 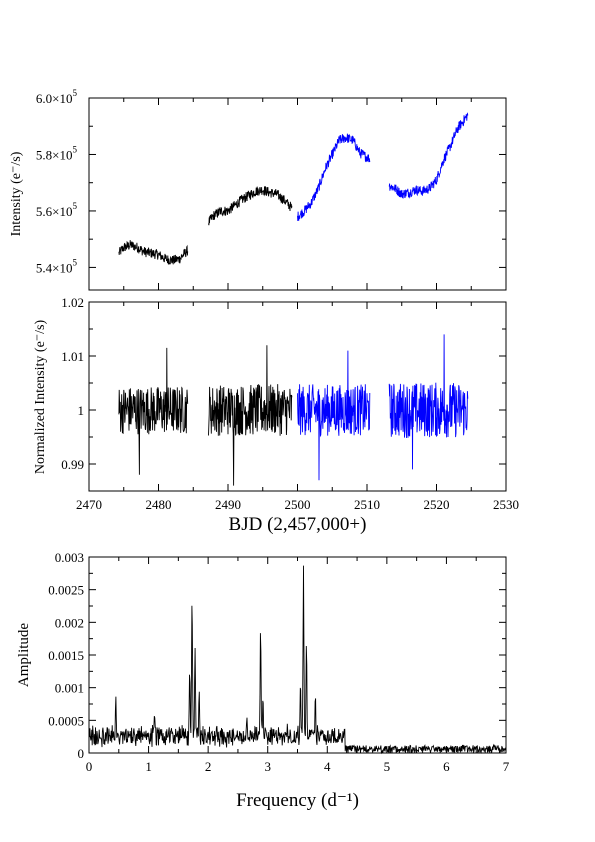 What do you see at coordinates (69, 622) in the screenshot?
I see `y-tick-label: 0.002` at bounding box center [69, 622].